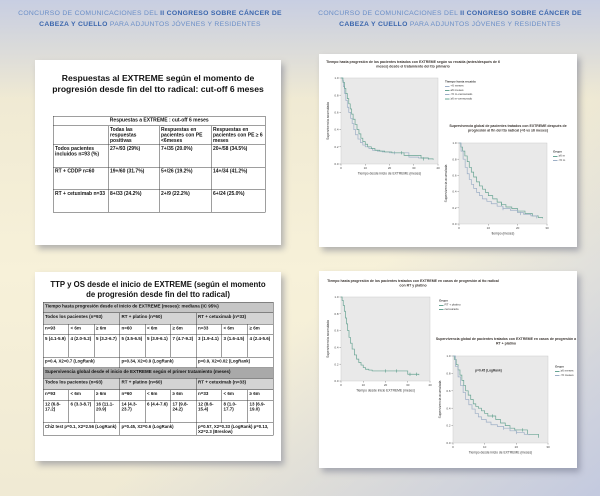 Image resolution: width=600 pixels, height=496 pixels. I want to click on table-cell: 6 (3.3-8.7), so click(81, 411).